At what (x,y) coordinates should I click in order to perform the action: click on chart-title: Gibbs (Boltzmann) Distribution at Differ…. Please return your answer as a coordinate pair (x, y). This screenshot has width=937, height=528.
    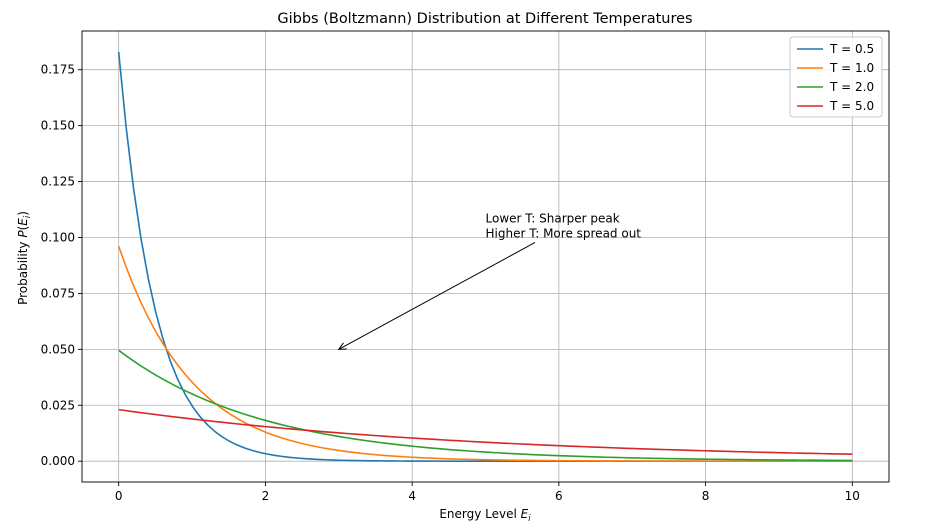
    Looking at the image, I should click on (484, 19).